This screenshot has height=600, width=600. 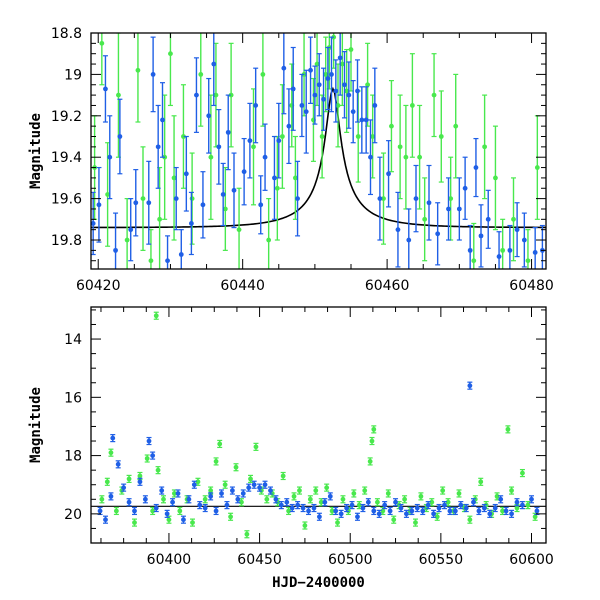 I want to click on y-tick-label: 18.8, so click(x=66, y=34).